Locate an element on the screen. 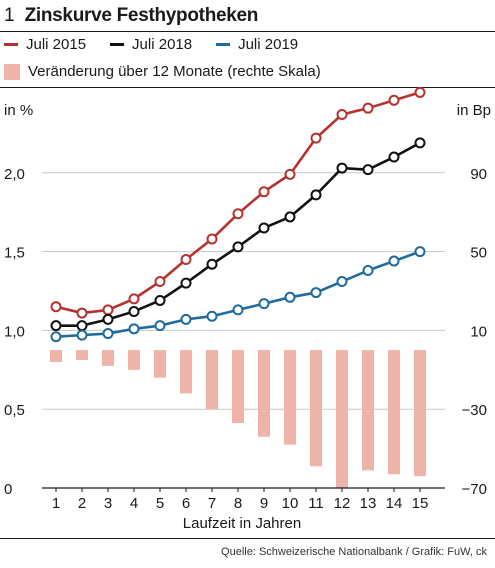 The width and height of the screenshot is (495, 568). x-tick-label: 10 is located at coordinates (290, 503).